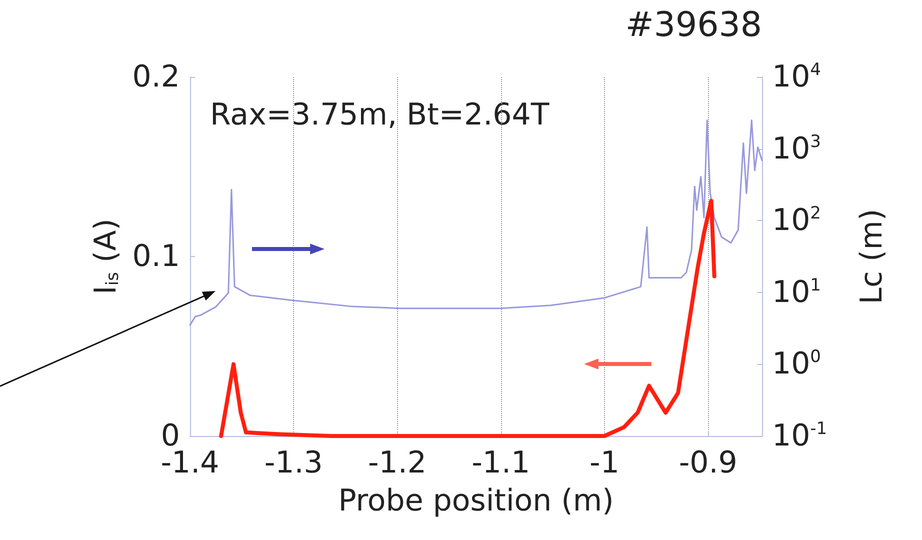  I want to click on chart-title: #39638, so click(693, 25).